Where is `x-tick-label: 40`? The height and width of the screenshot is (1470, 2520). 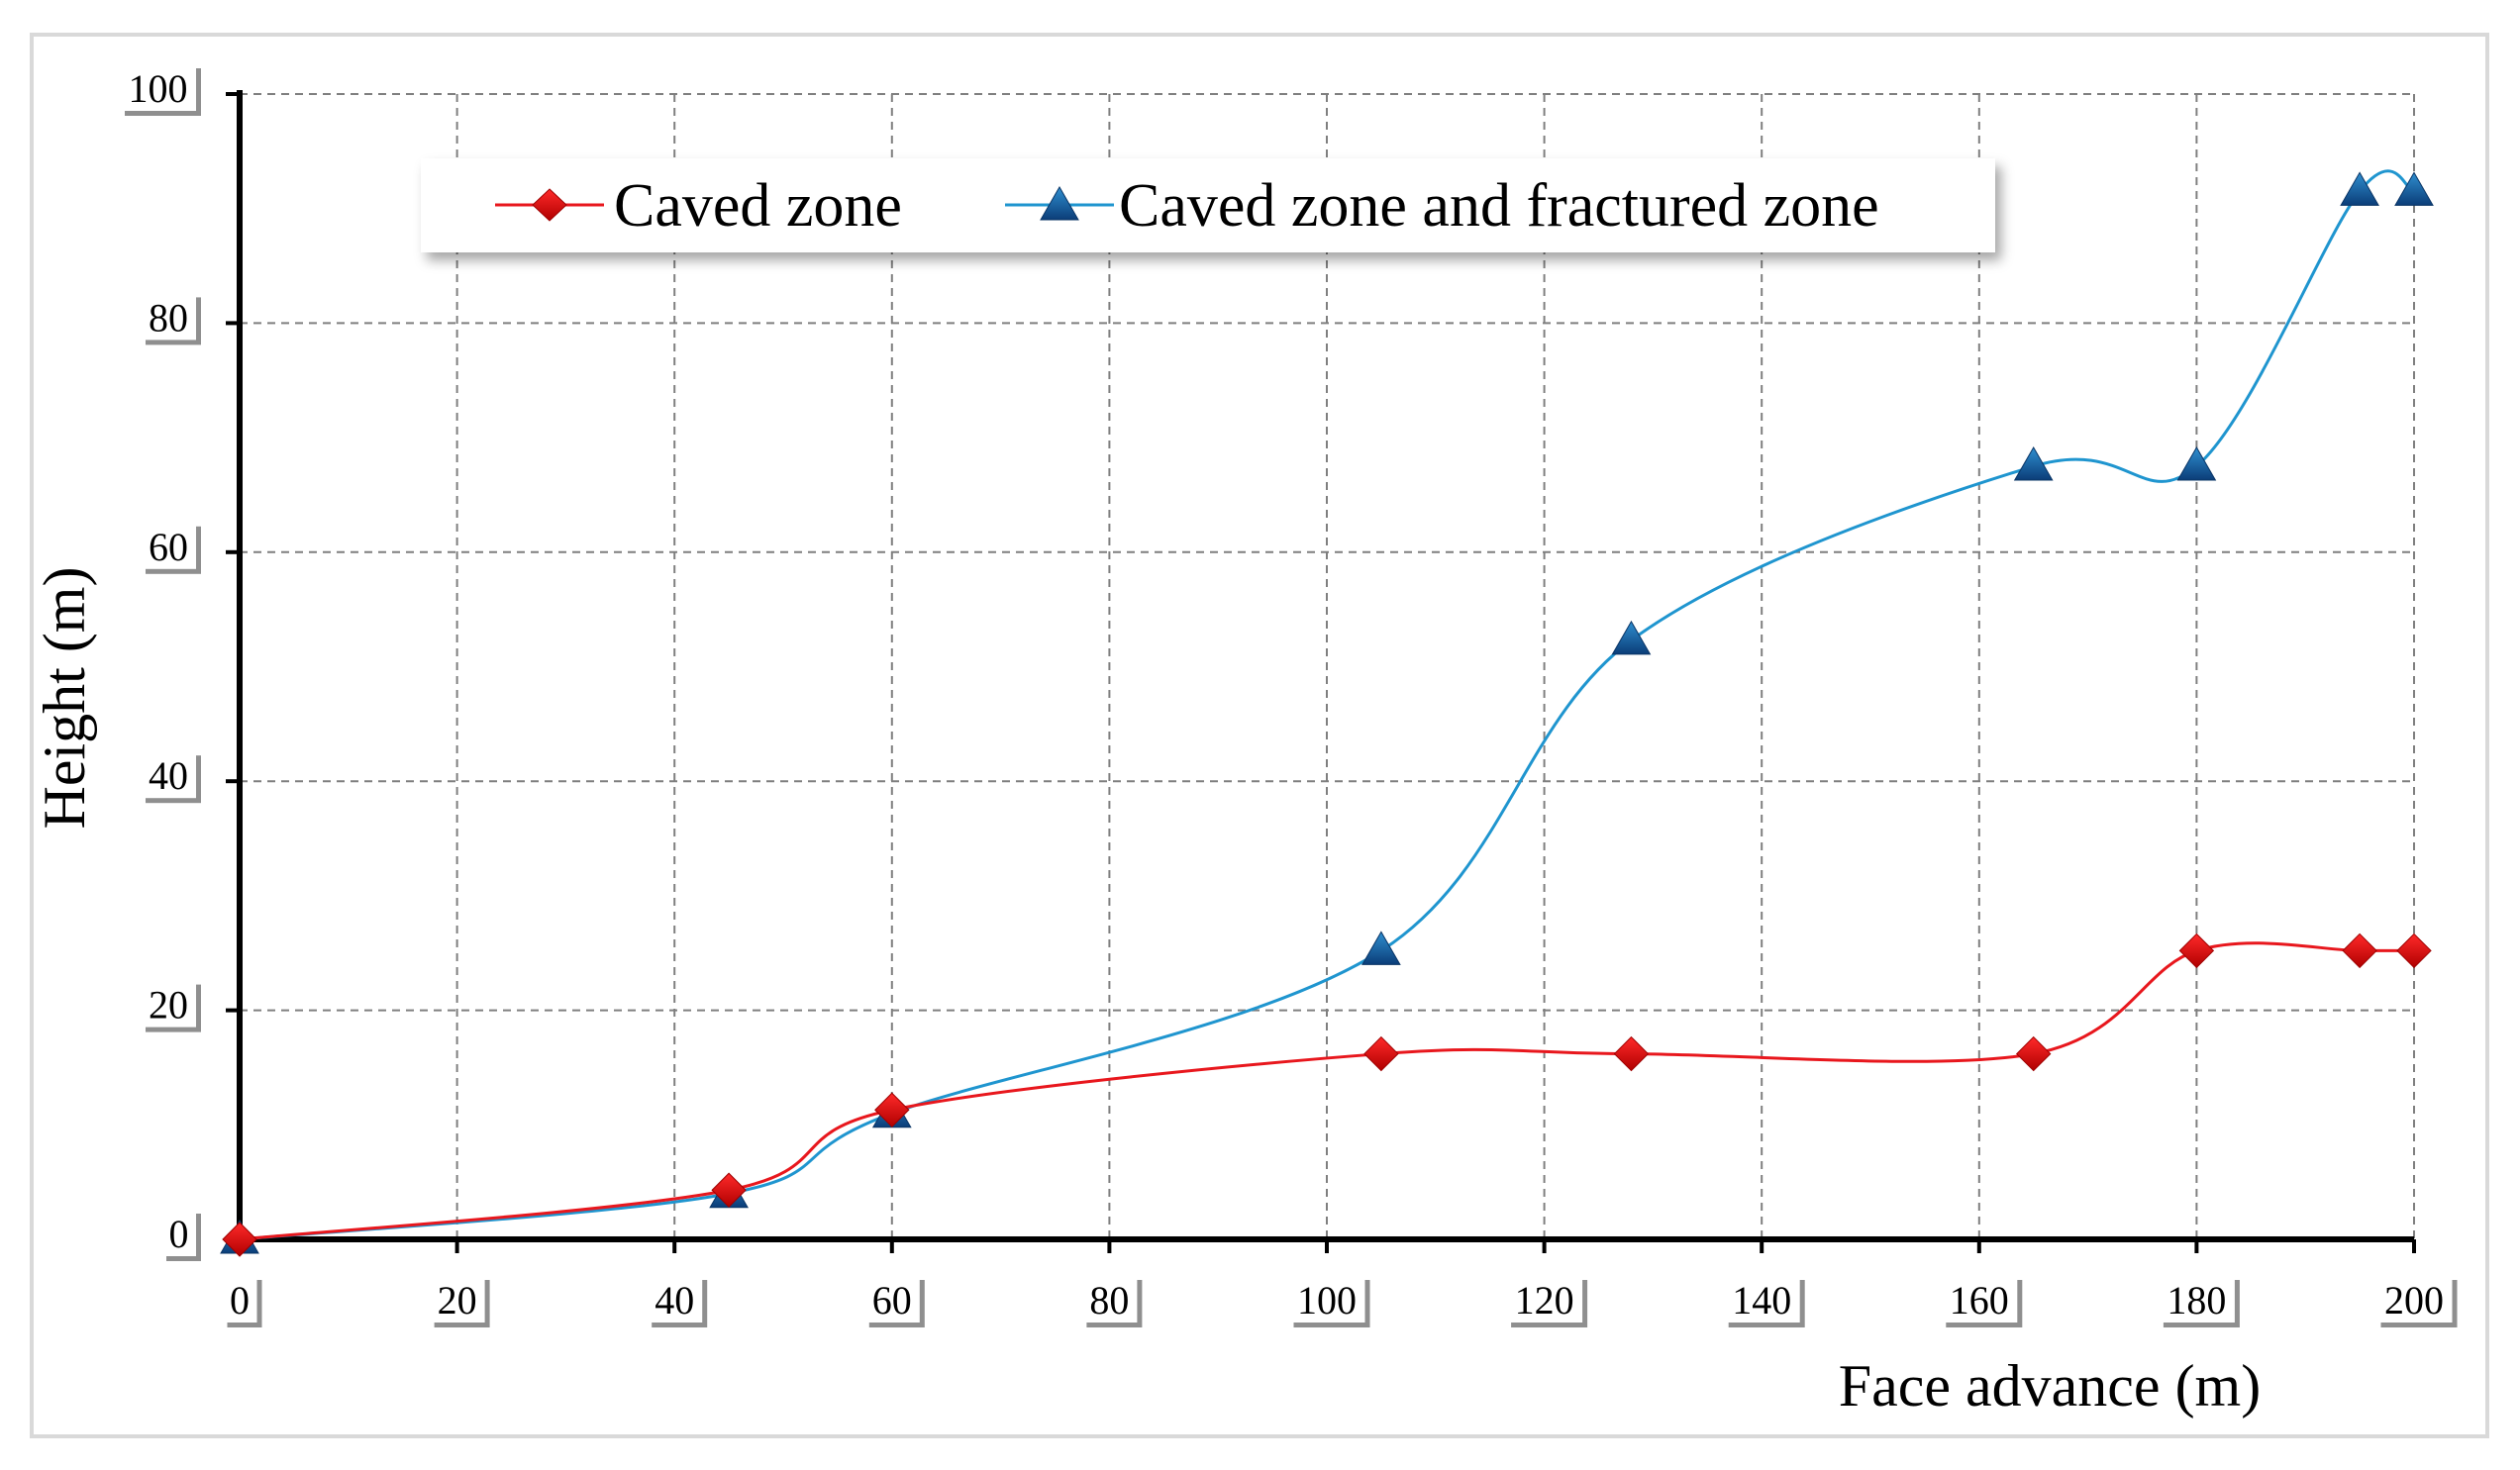 x-tick-label: 40 is located at coordinates (674, 1300).